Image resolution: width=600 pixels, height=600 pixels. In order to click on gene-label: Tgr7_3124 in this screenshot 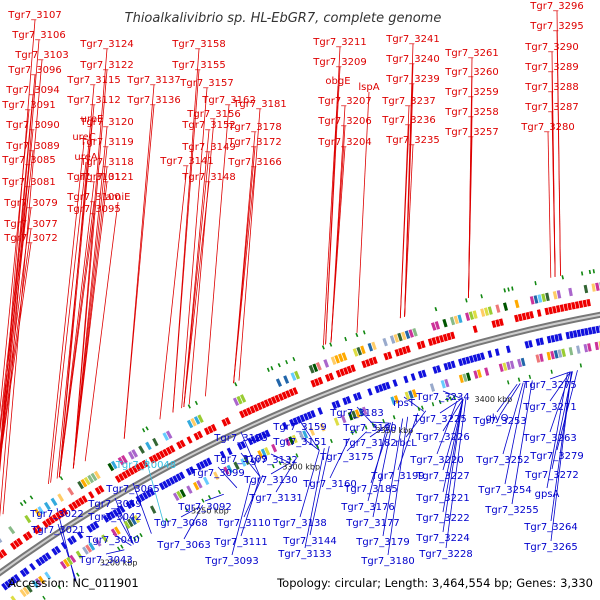, I will do `click(106, 44)`.